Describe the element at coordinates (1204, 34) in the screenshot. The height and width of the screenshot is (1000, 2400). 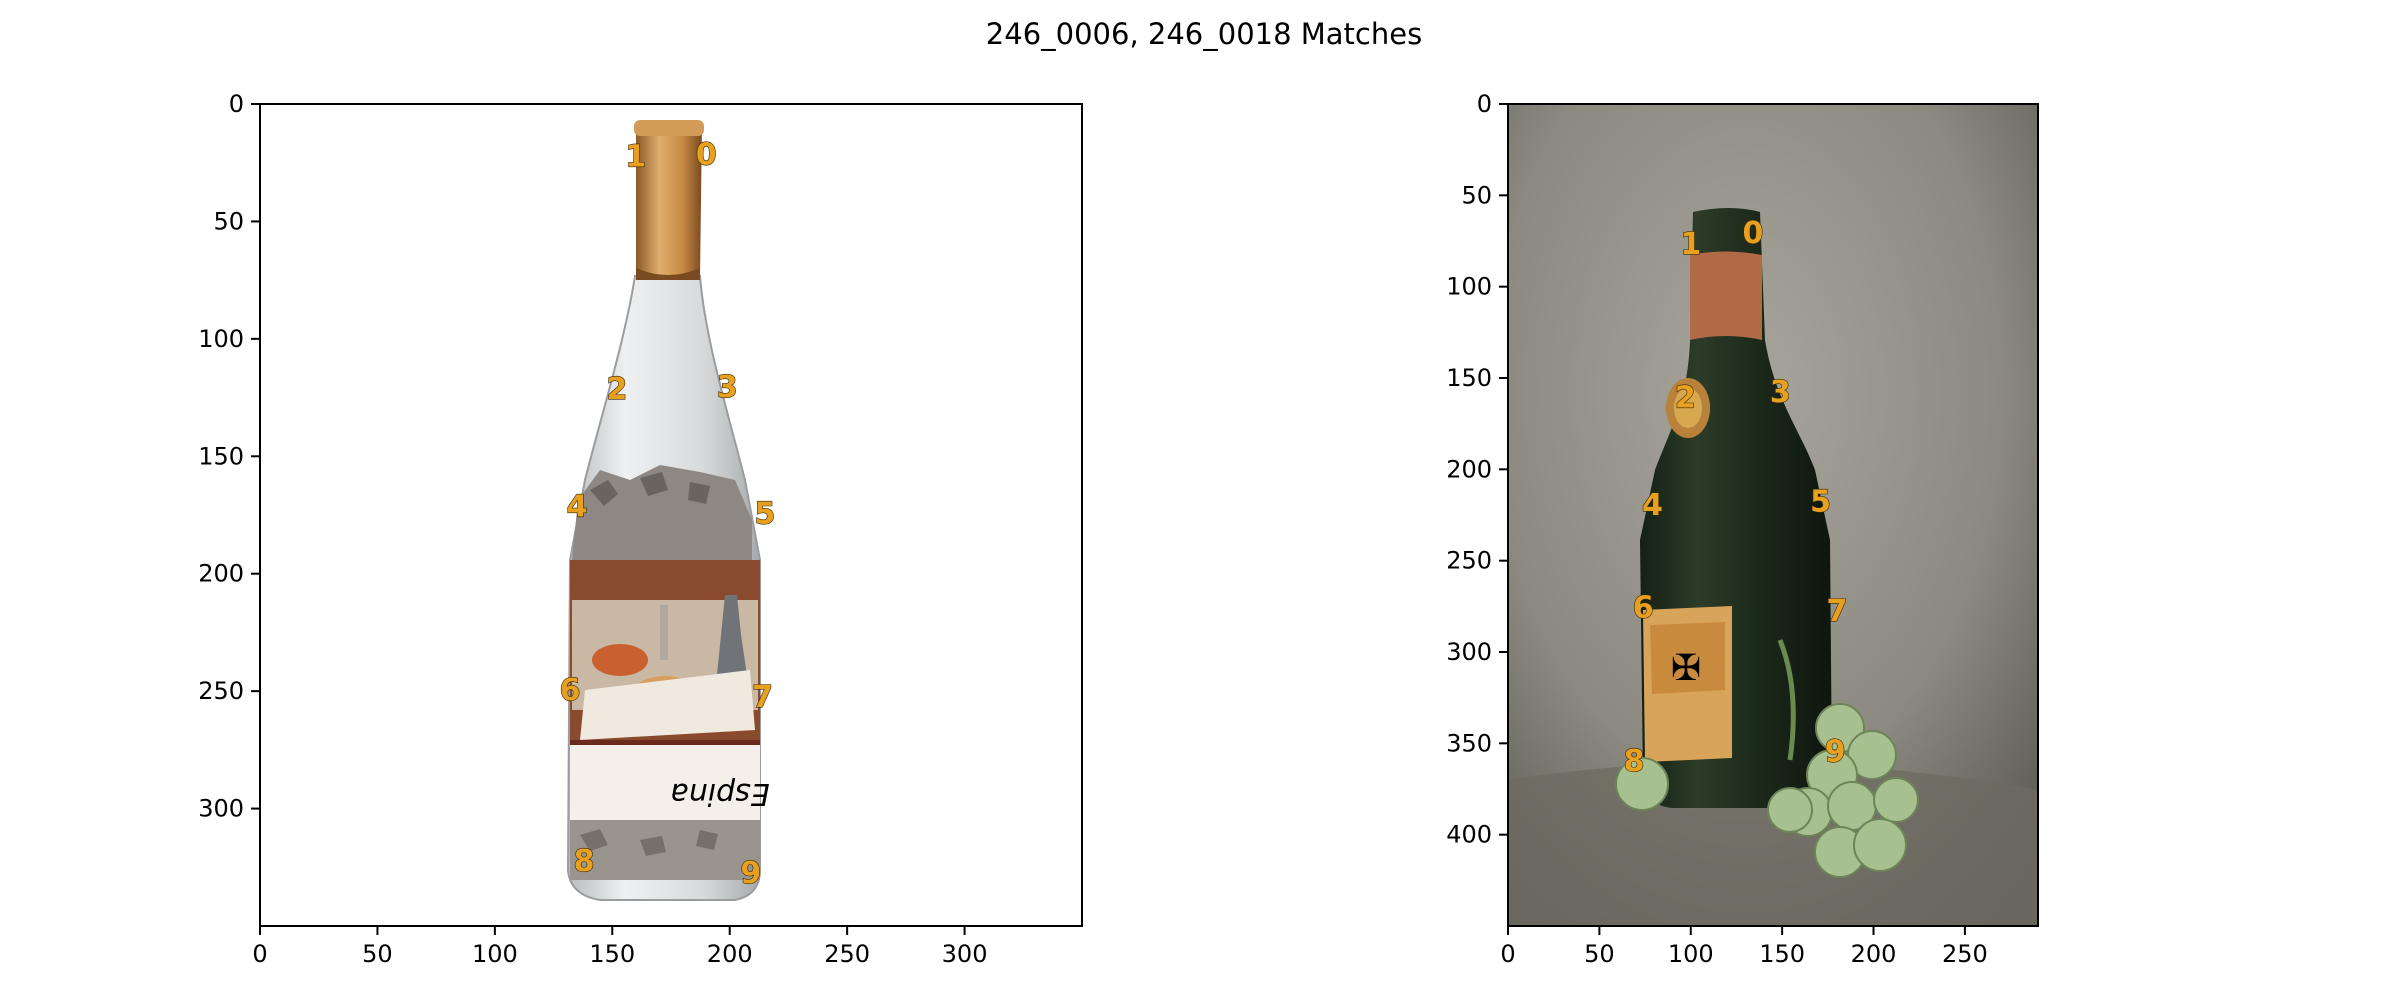
I see `figure-title: 246_0006, 246_0018 Matches` at that location.